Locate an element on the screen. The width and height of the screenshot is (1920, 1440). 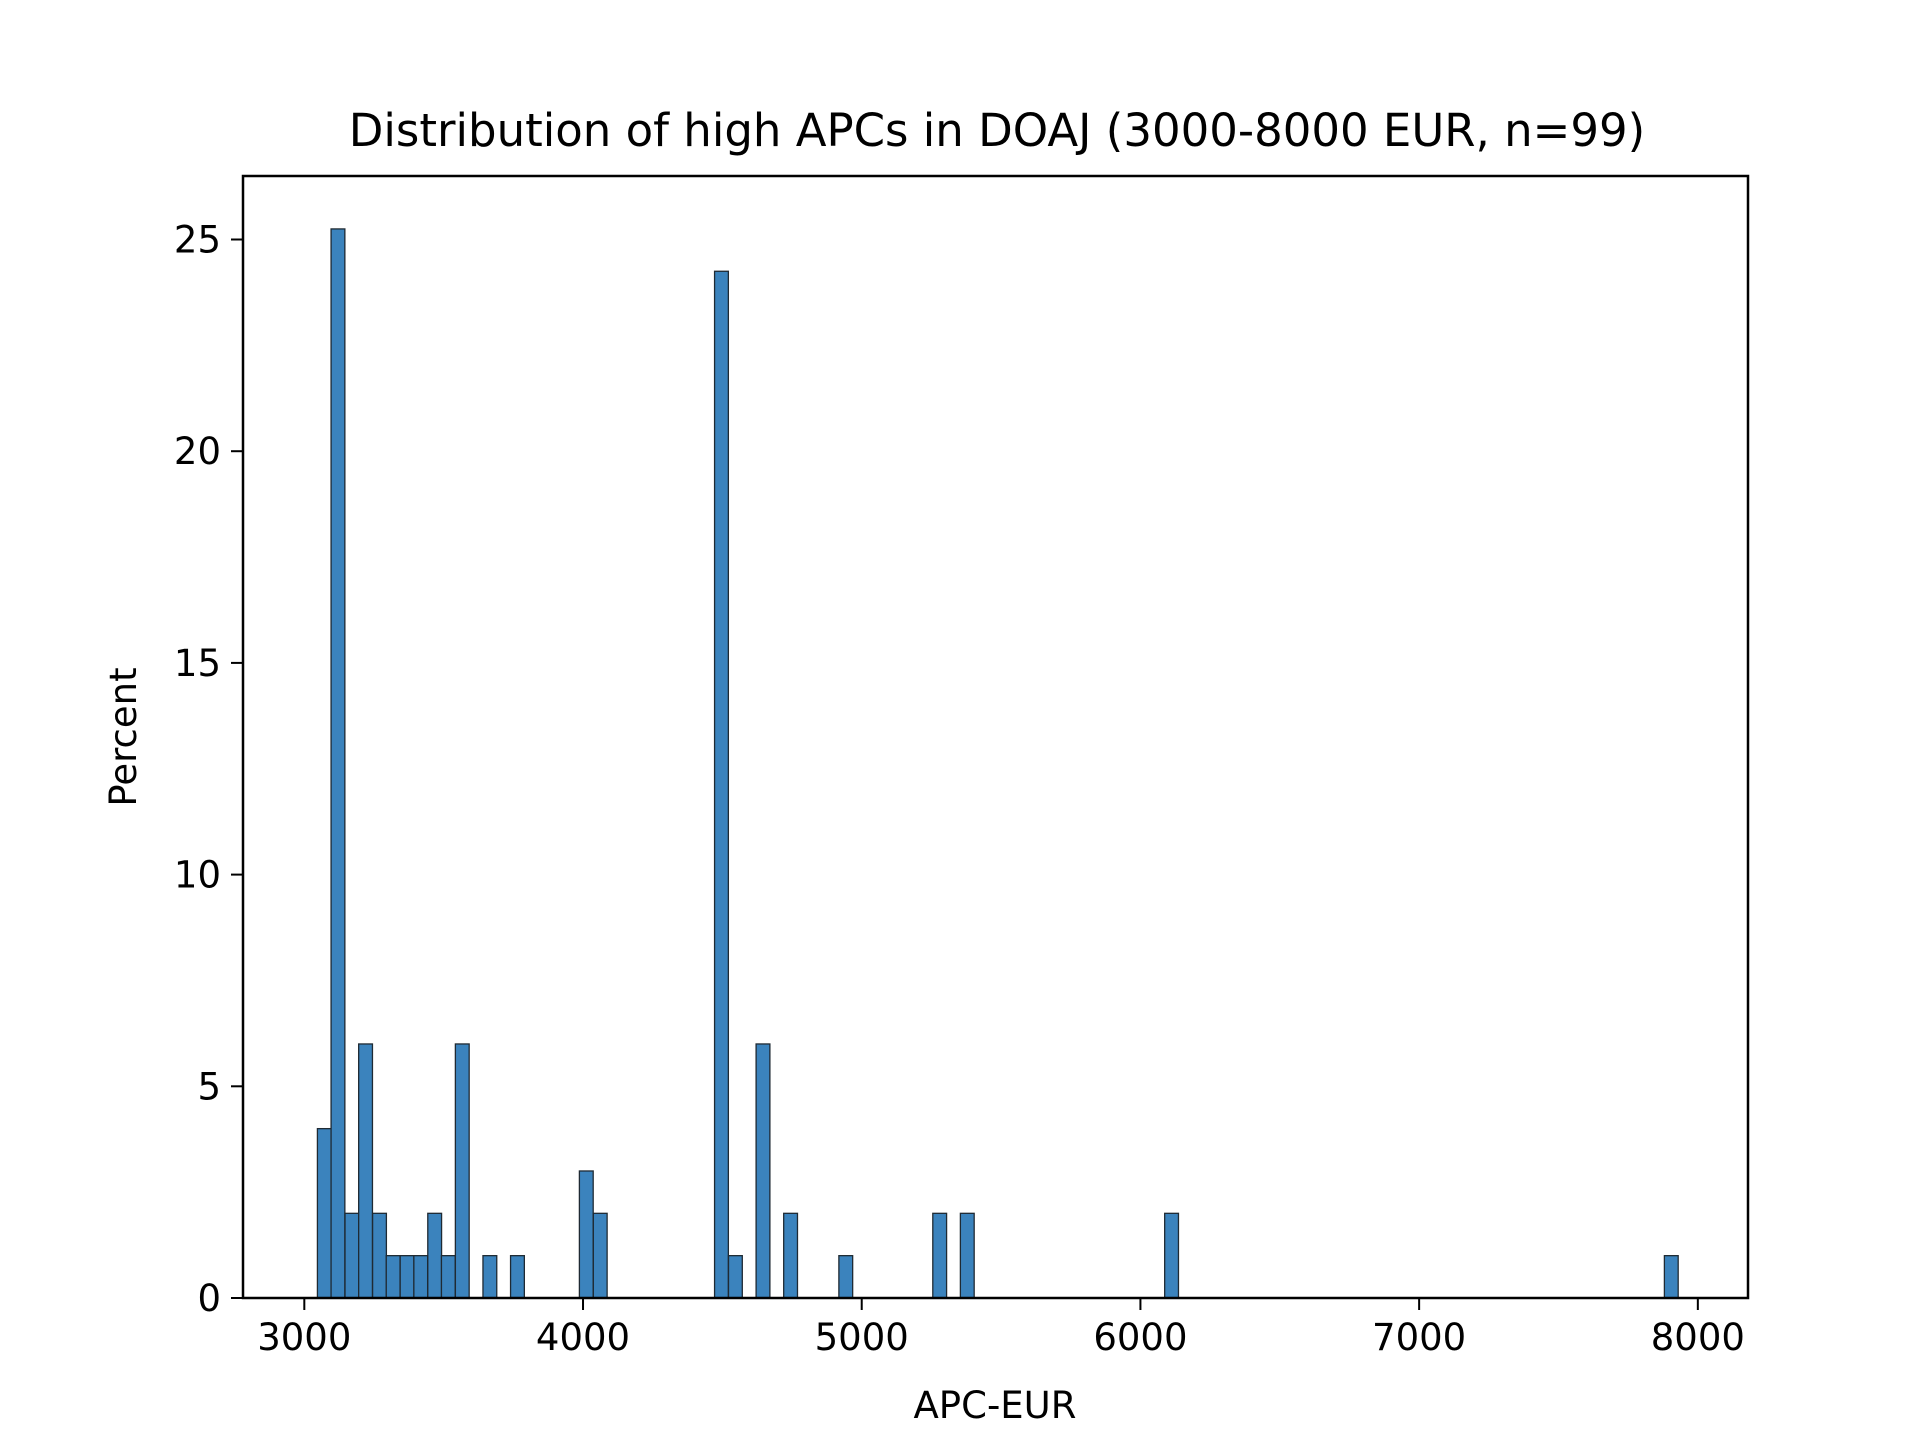
y-tick-label-5: 5 is located at coordinates (209, 1086).